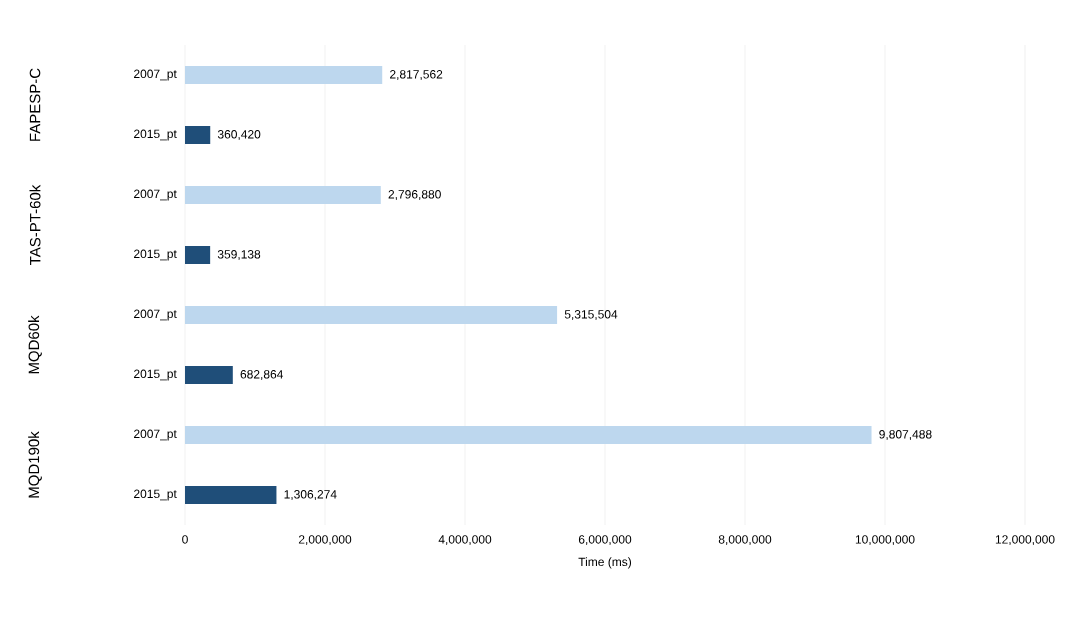 The width and height of the screenshot is (1076, 637). What do you see at coordinates (185, 539) in the screenshot?
I see `x-tick-label: 0` at bounding box center [185, 539].